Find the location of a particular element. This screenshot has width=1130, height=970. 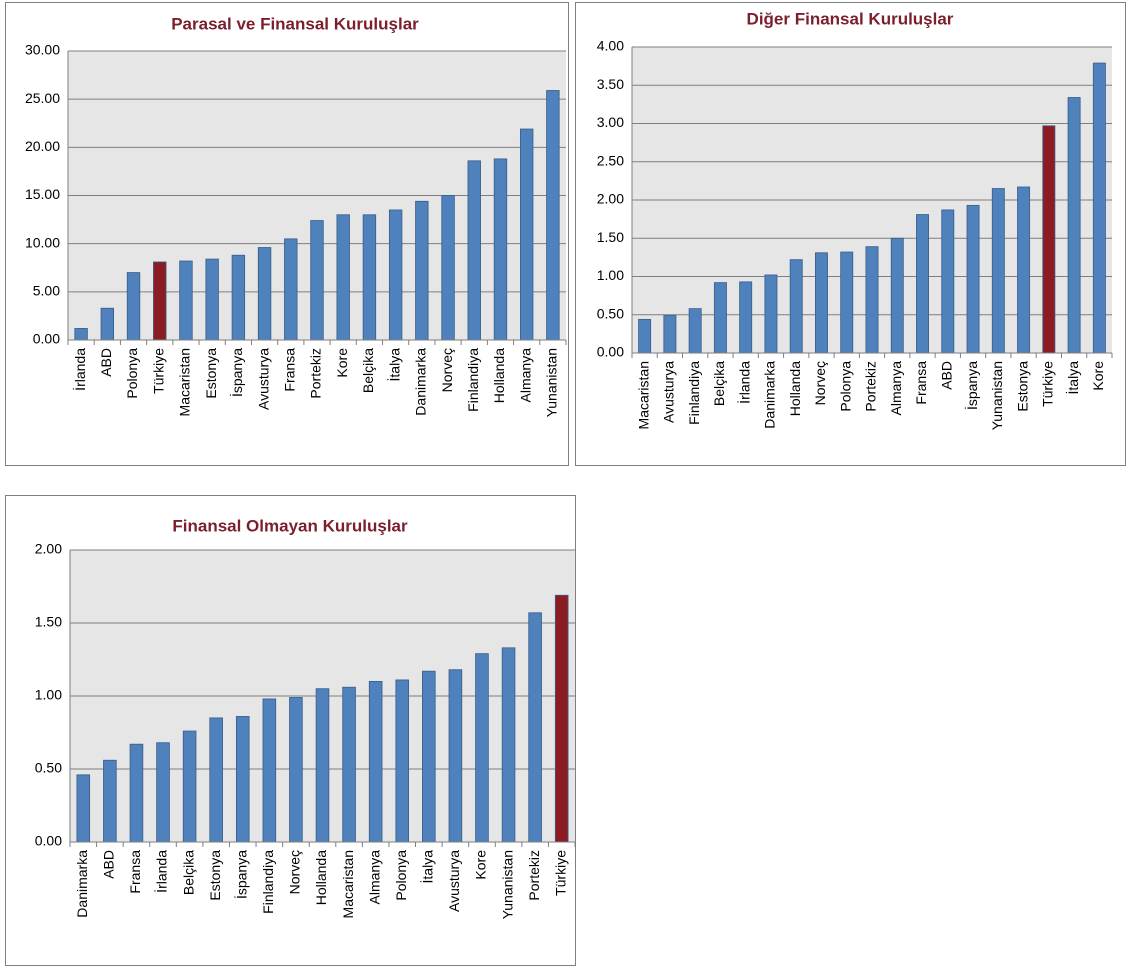

y-tick-label: 10.00 is located at coordinates (42, 242).